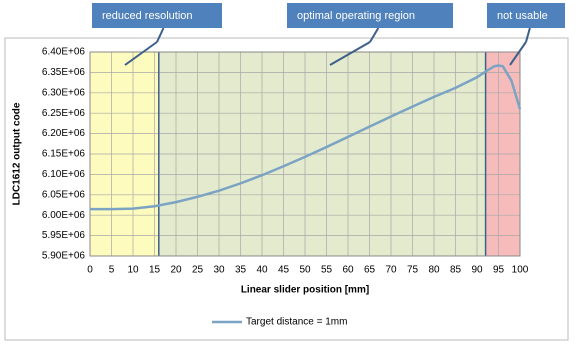  I want to click on y-tick-label: 6.00E+06, so click(64, 215).